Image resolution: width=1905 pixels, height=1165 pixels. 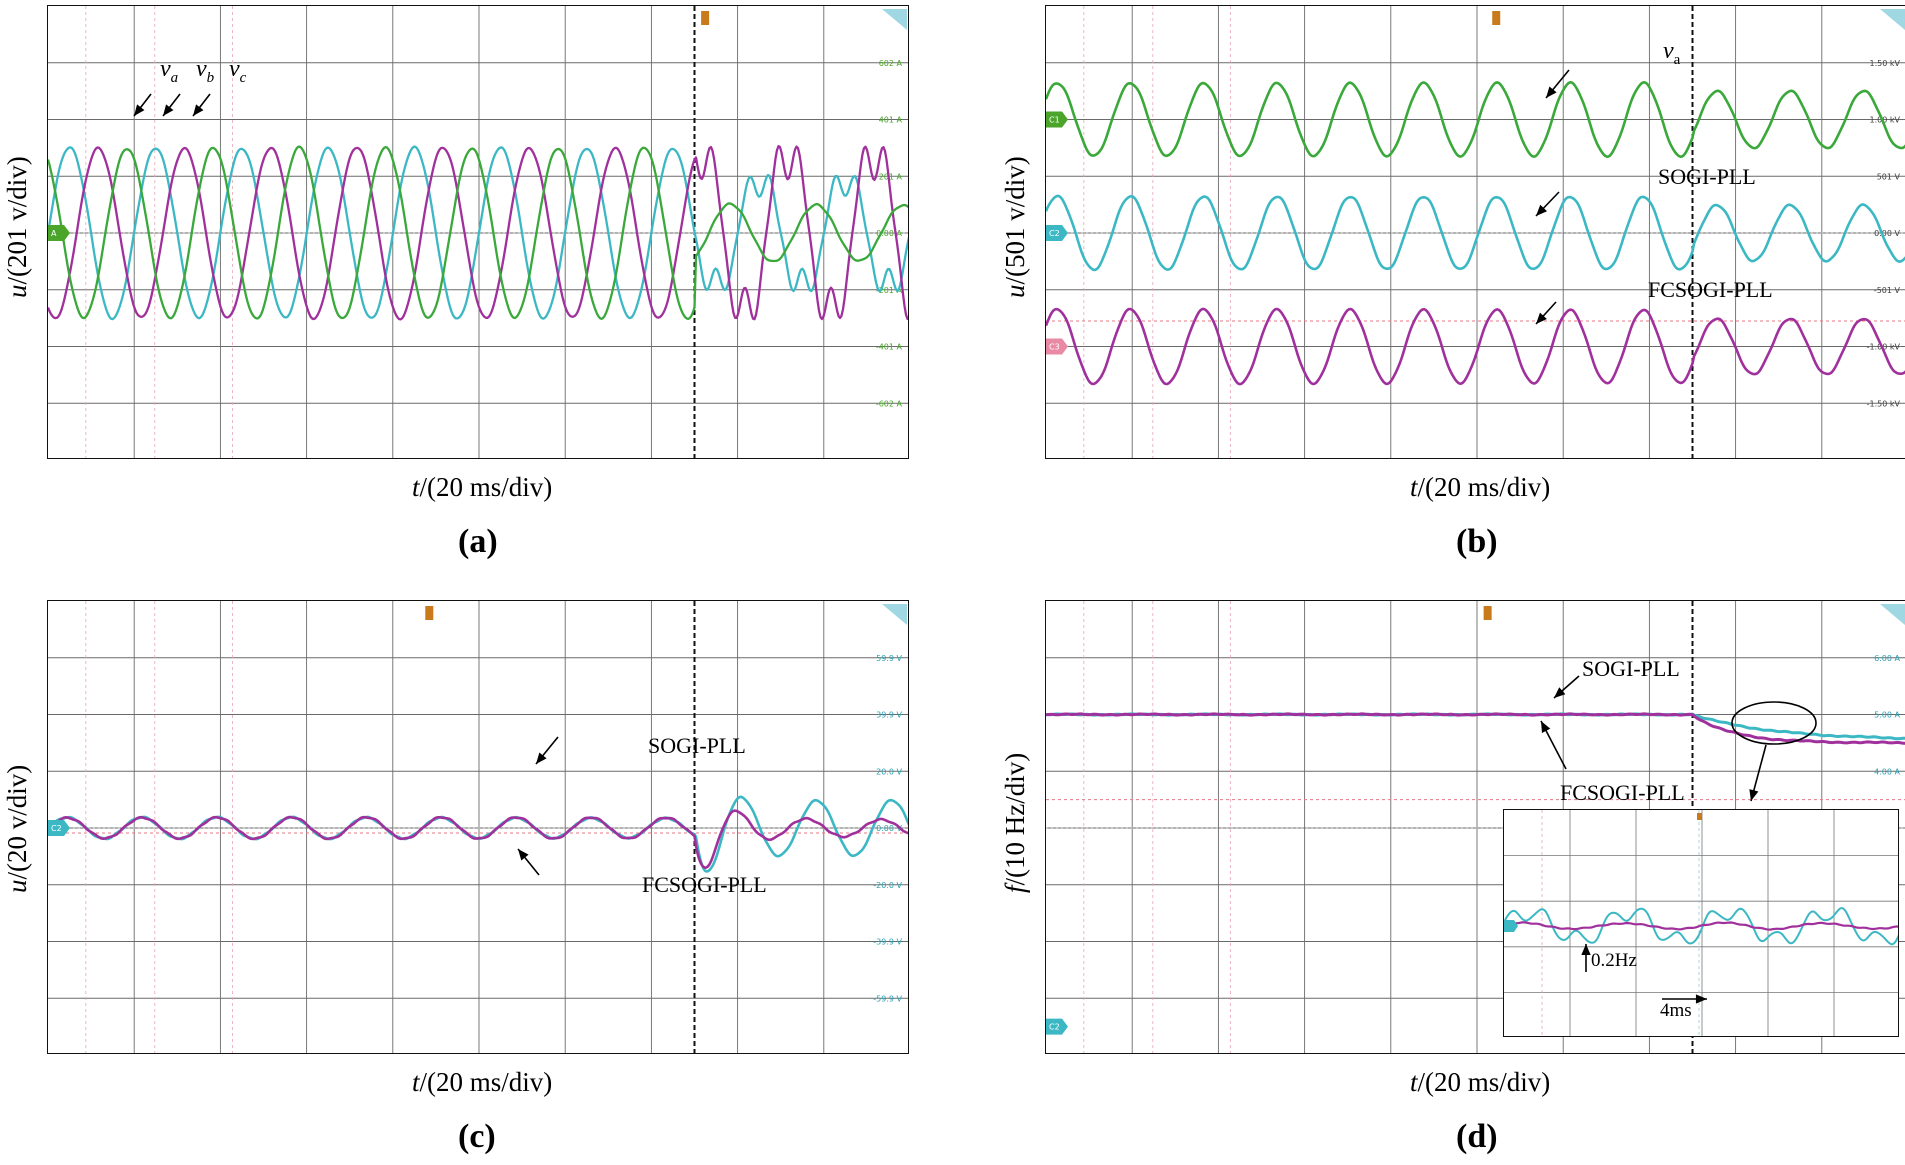 I want to click on y-axis-label-d: f/(10 Hz/div), so click(x=1015, y=822).